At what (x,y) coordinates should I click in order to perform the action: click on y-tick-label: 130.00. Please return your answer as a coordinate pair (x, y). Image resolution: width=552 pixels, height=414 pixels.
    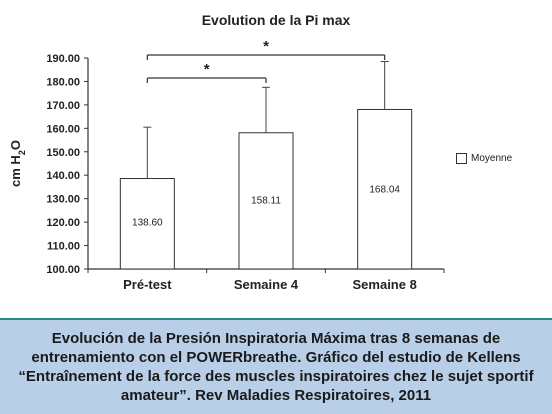
    Looking at the image, I should click on (63, 200).